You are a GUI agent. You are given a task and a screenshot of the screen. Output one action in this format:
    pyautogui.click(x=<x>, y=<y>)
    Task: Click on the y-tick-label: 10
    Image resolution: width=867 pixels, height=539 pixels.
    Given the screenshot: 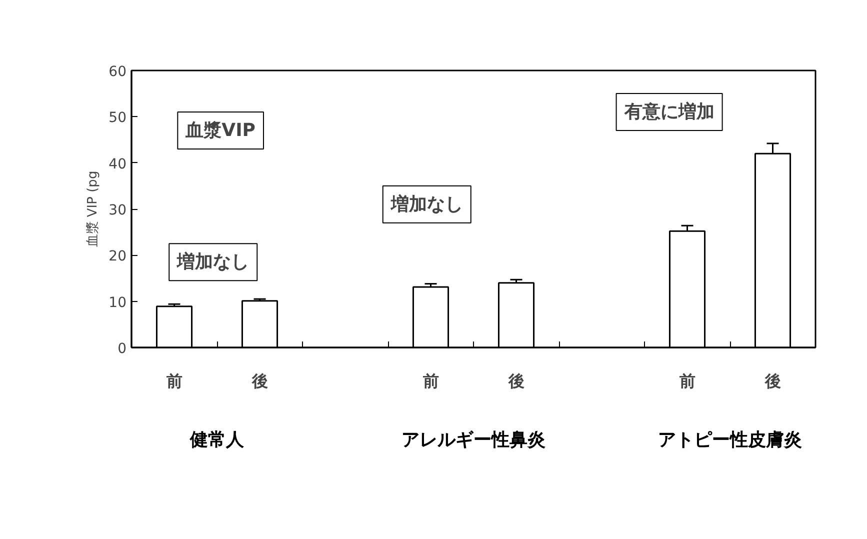 What is the action you would take?
    pyautogui.click(x=117, y=302)
    